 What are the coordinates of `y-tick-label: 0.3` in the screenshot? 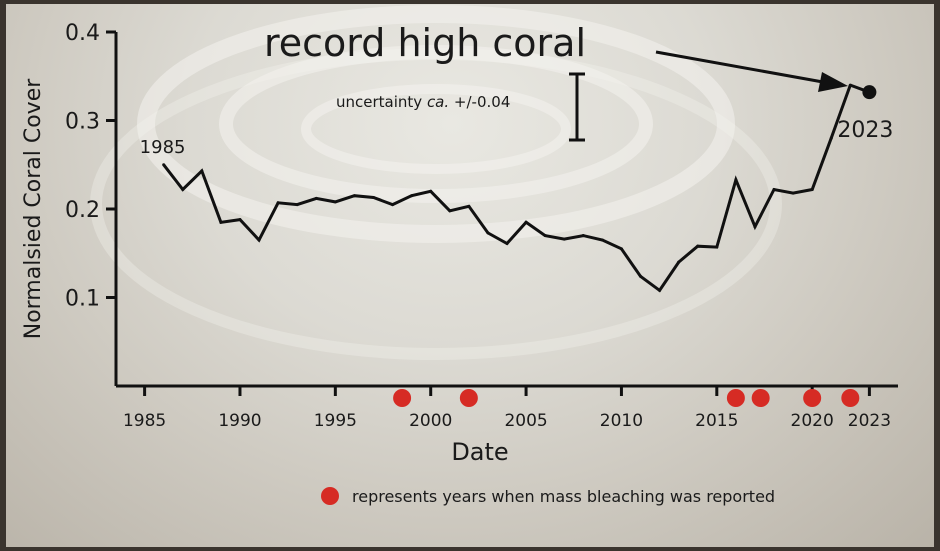 It's located at (82, 122).